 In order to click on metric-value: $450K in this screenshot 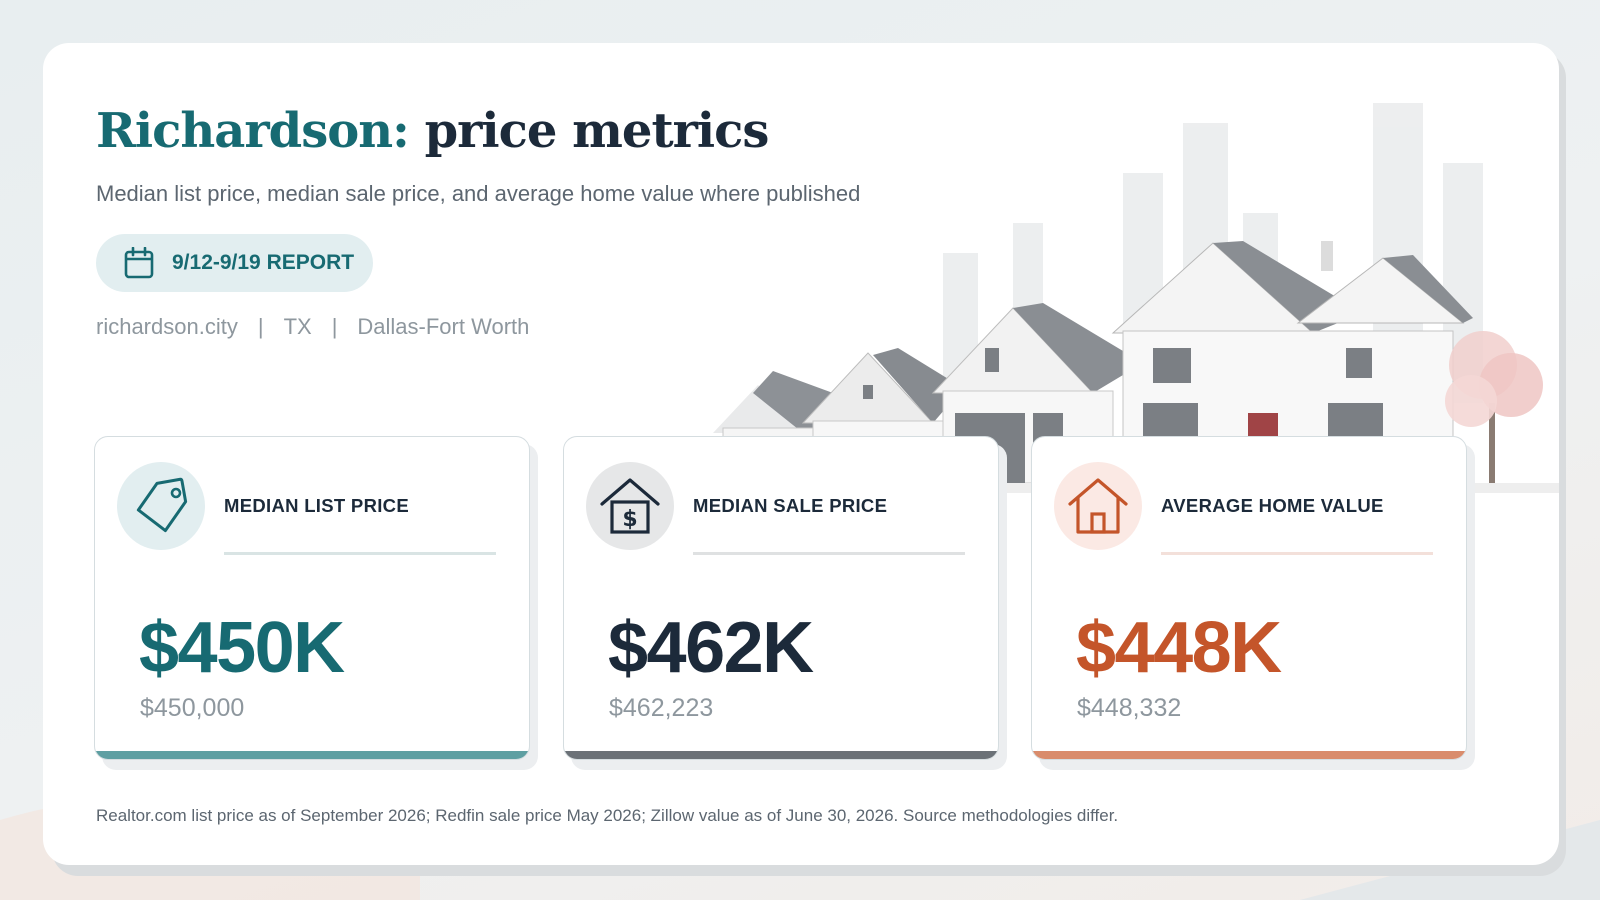, I will do `click(242, 648)`.